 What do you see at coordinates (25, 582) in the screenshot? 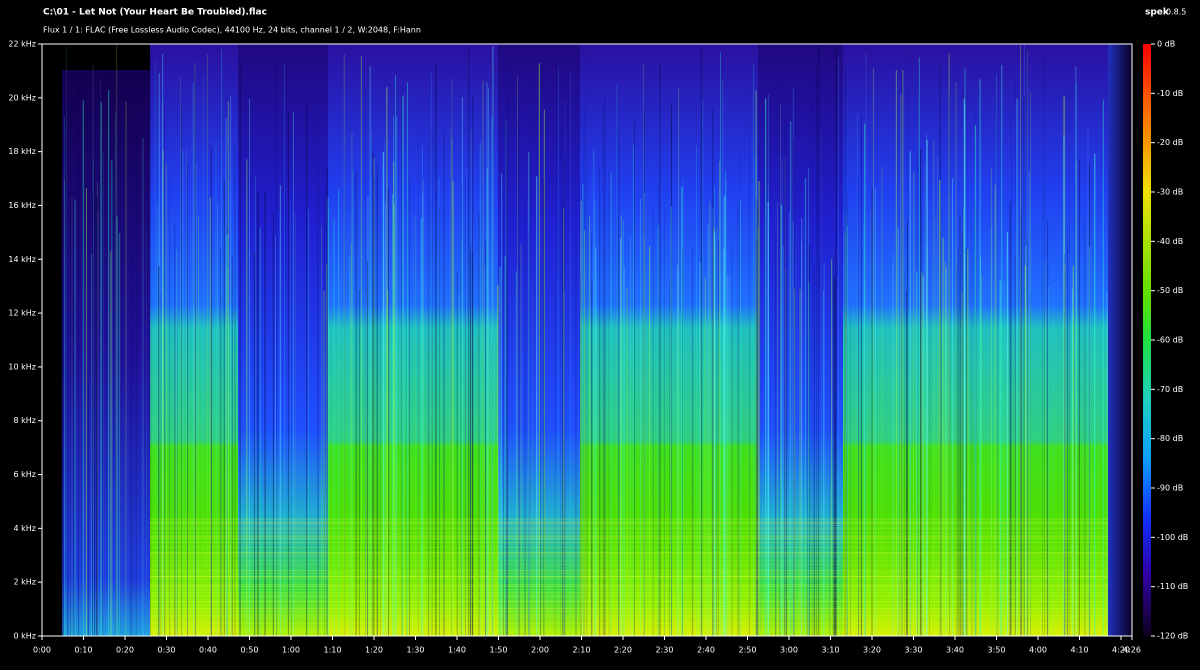
I see `frequency-label: 2 kHz` at bounding box center [25, 582].